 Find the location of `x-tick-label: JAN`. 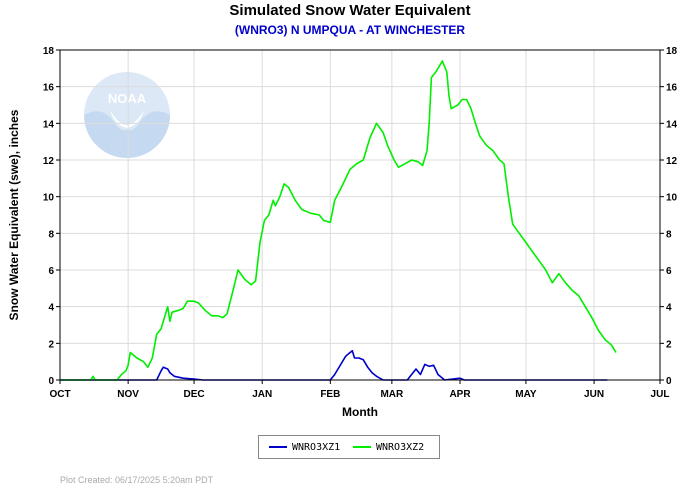

x-tick-label: JAN is located at coordinates (262, 394).